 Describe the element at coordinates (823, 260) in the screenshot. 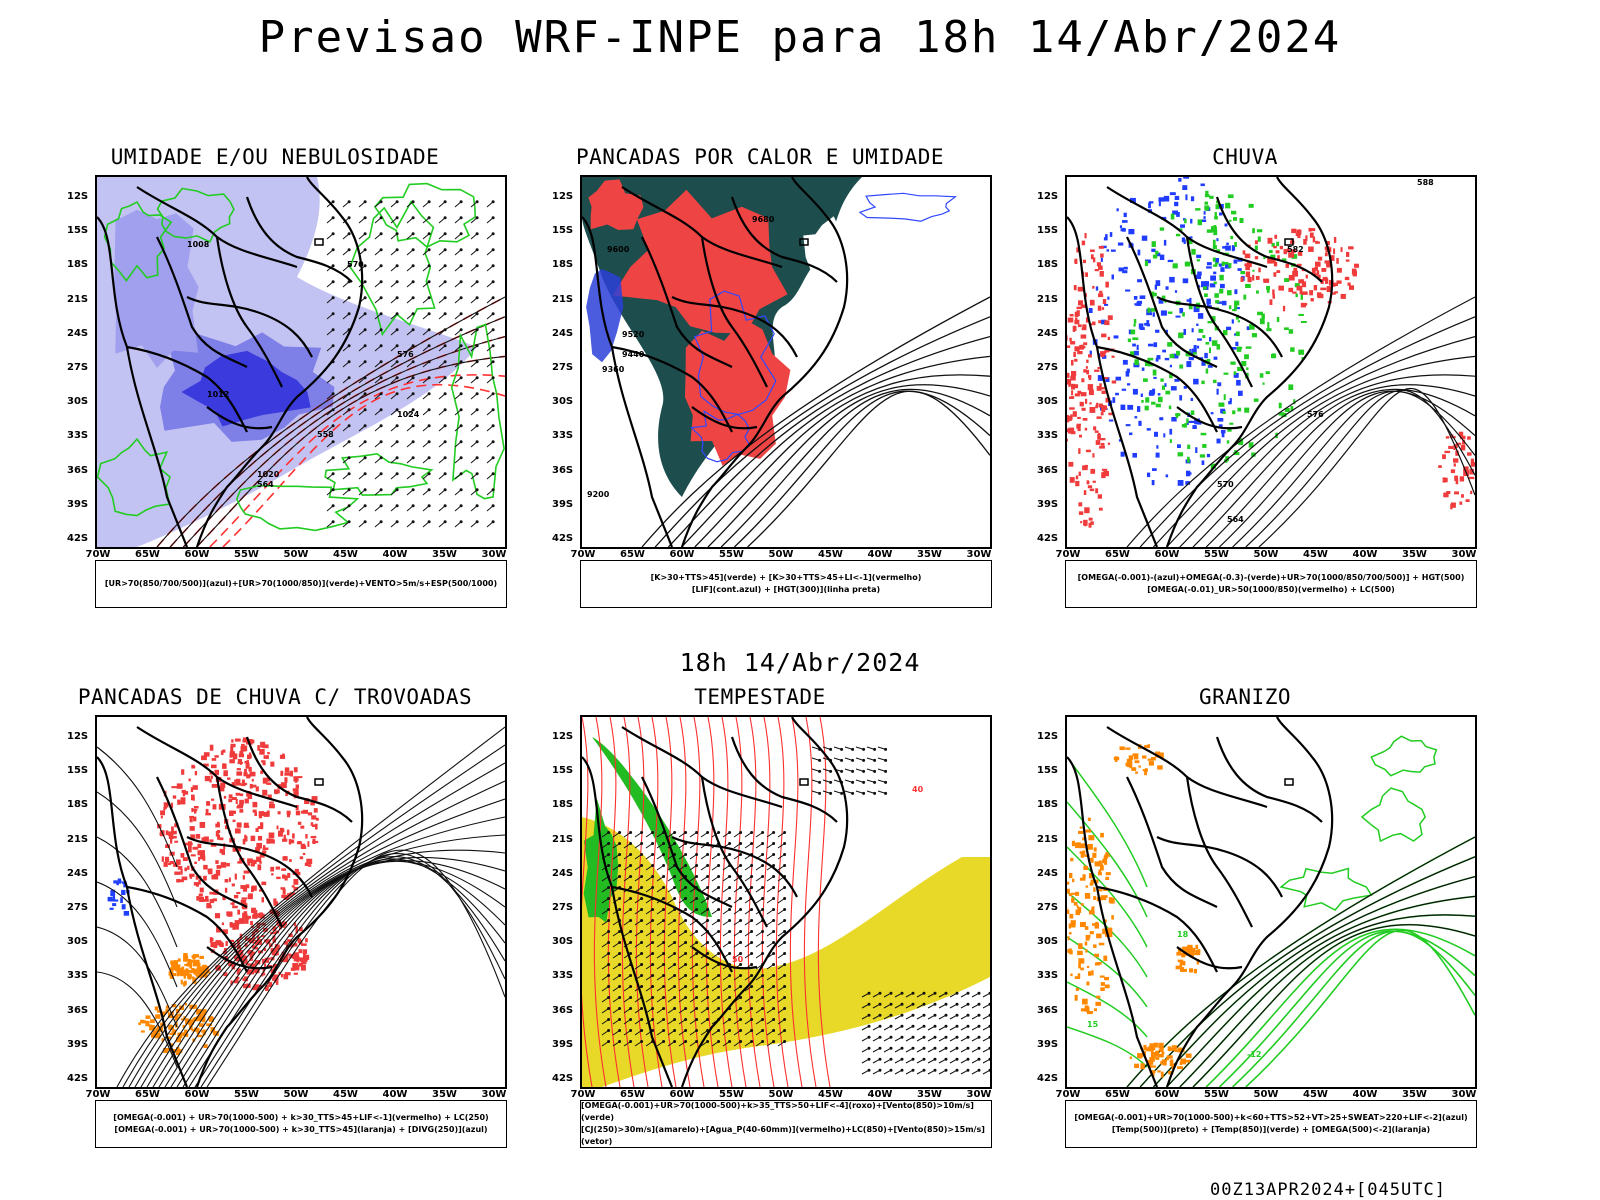

I see `no-data-gap` at that location.